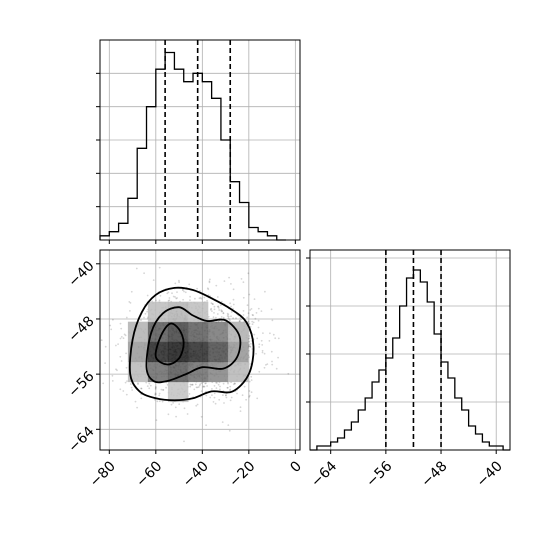 The image size is (550, 550). I want to click on hist1-ticks, so click(196, 158).